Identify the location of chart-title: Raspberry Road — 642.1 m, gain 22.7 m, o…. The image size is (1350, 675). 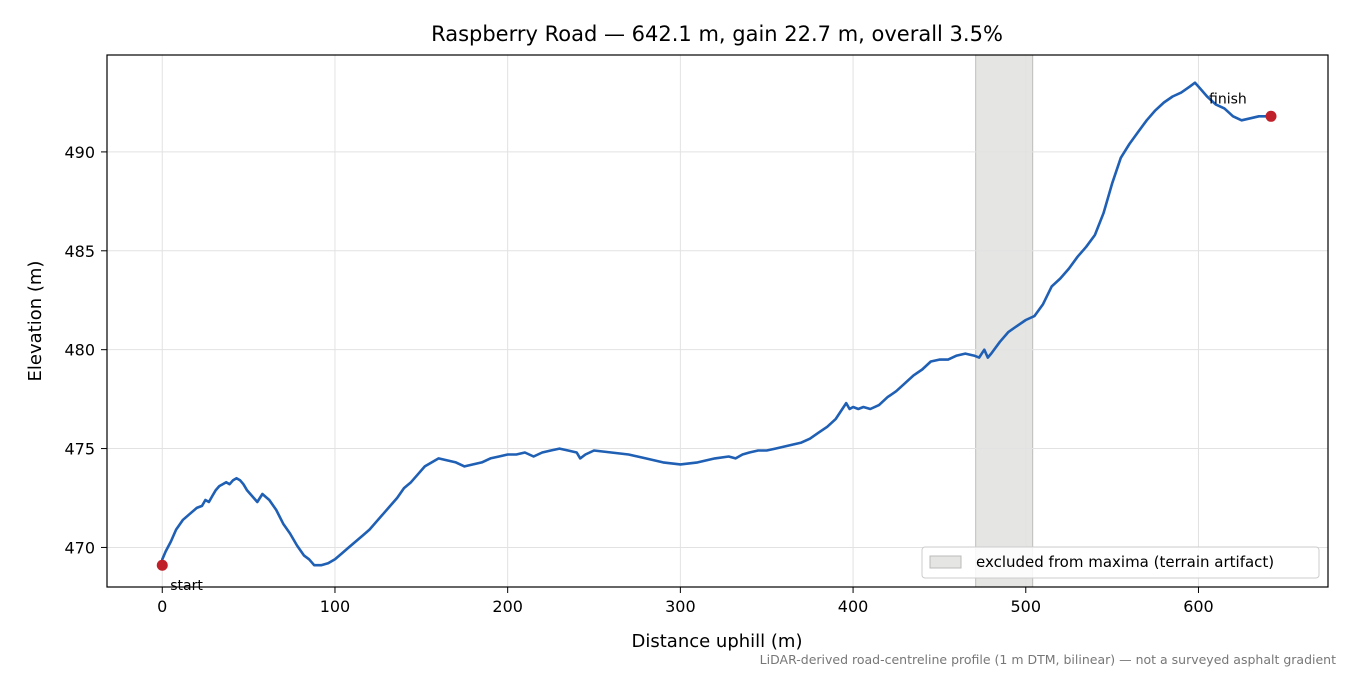
(717, 34).